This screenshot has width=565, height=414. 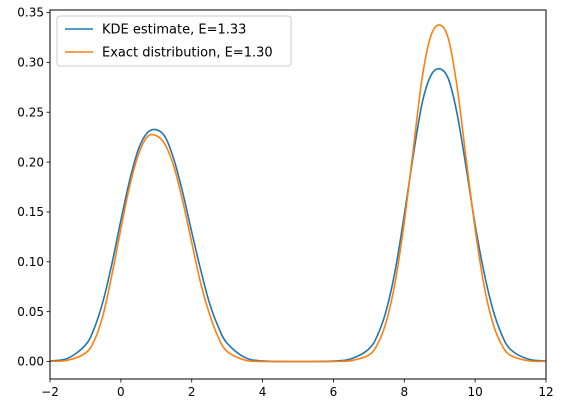 I want to click on x-tick-label: 10, so click(x=475, y=392).